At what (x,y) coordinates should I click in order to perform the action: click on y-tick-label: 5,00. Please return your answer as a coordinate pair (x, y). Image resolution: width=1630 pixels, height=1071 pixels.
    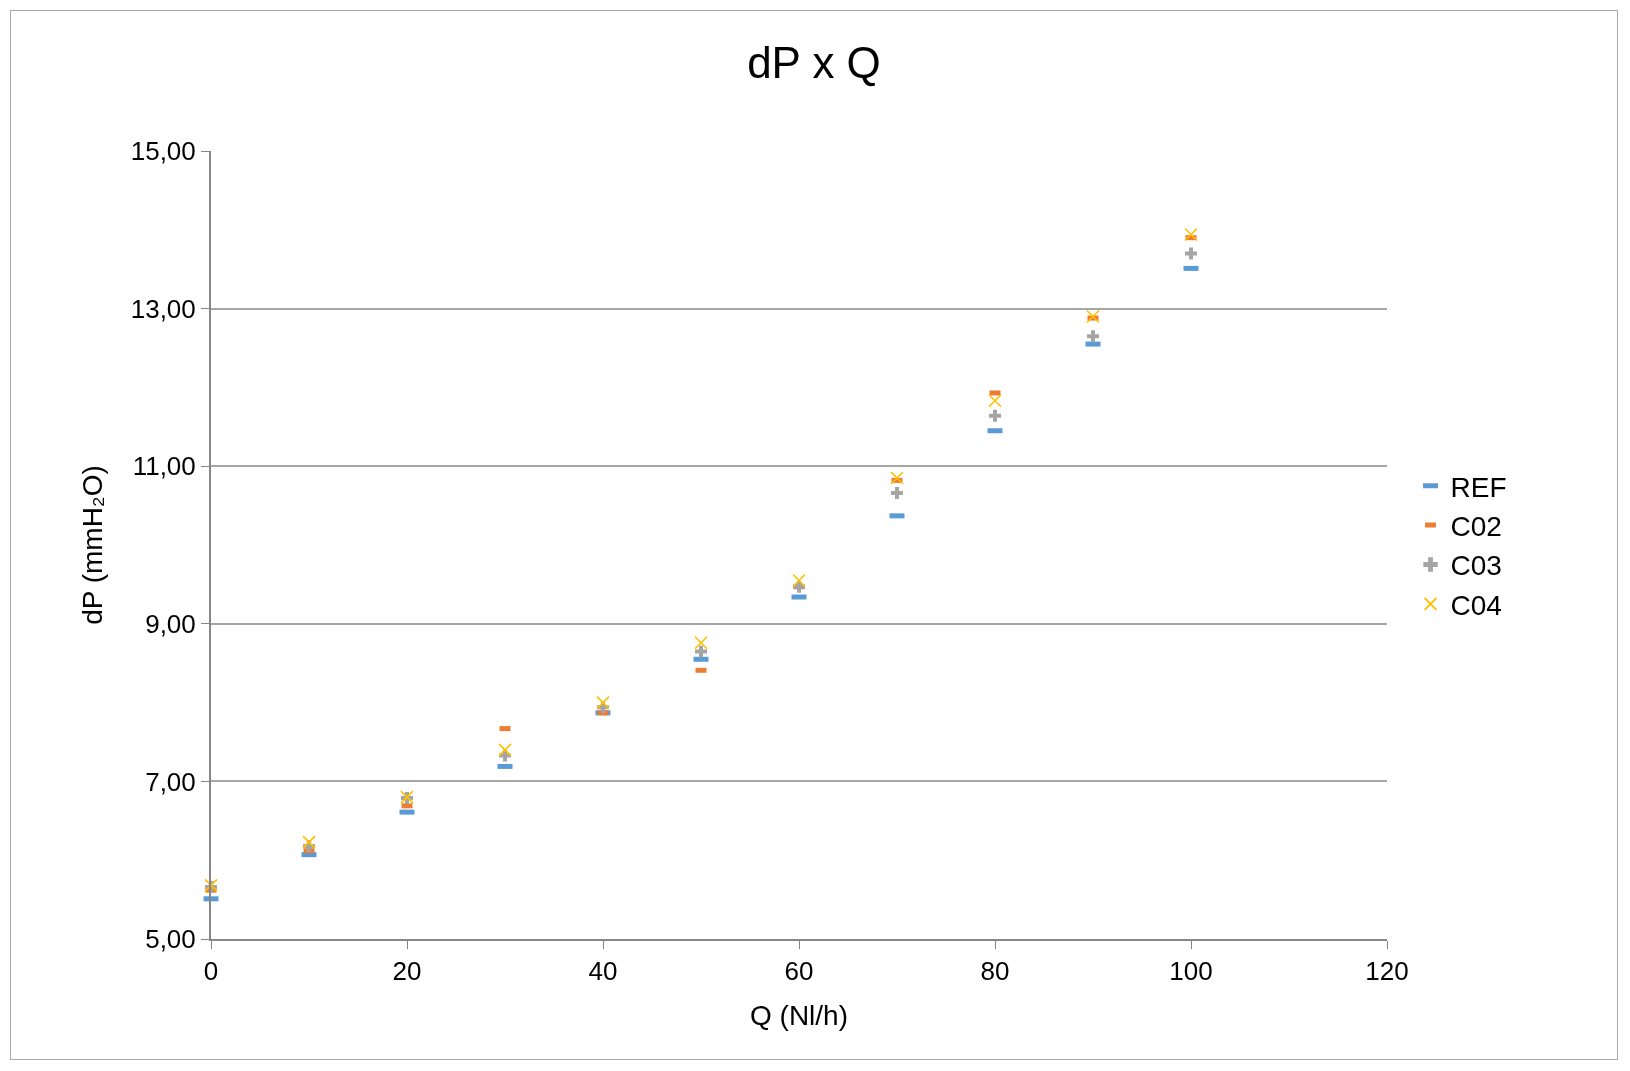
    Looking at the image, I should click on (170, 939).